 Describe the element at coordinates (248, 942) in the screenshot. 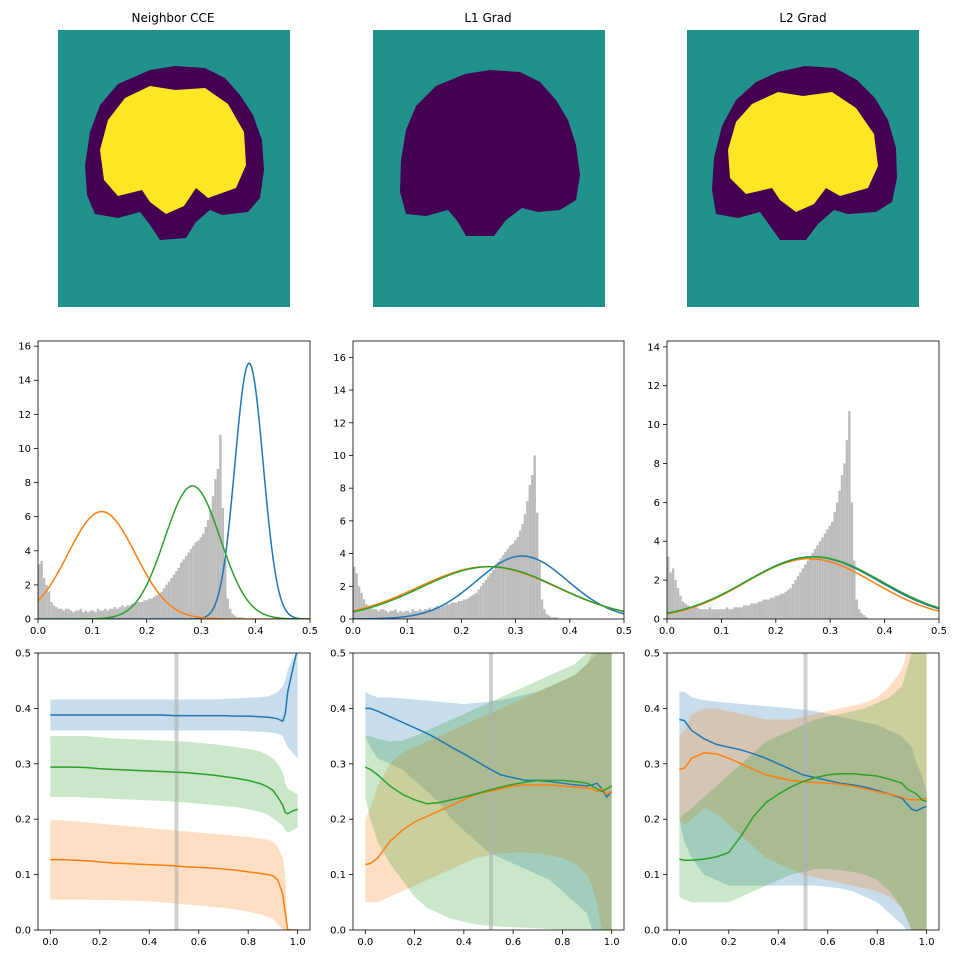

I see `x-tick-label: 0.8` at that location.